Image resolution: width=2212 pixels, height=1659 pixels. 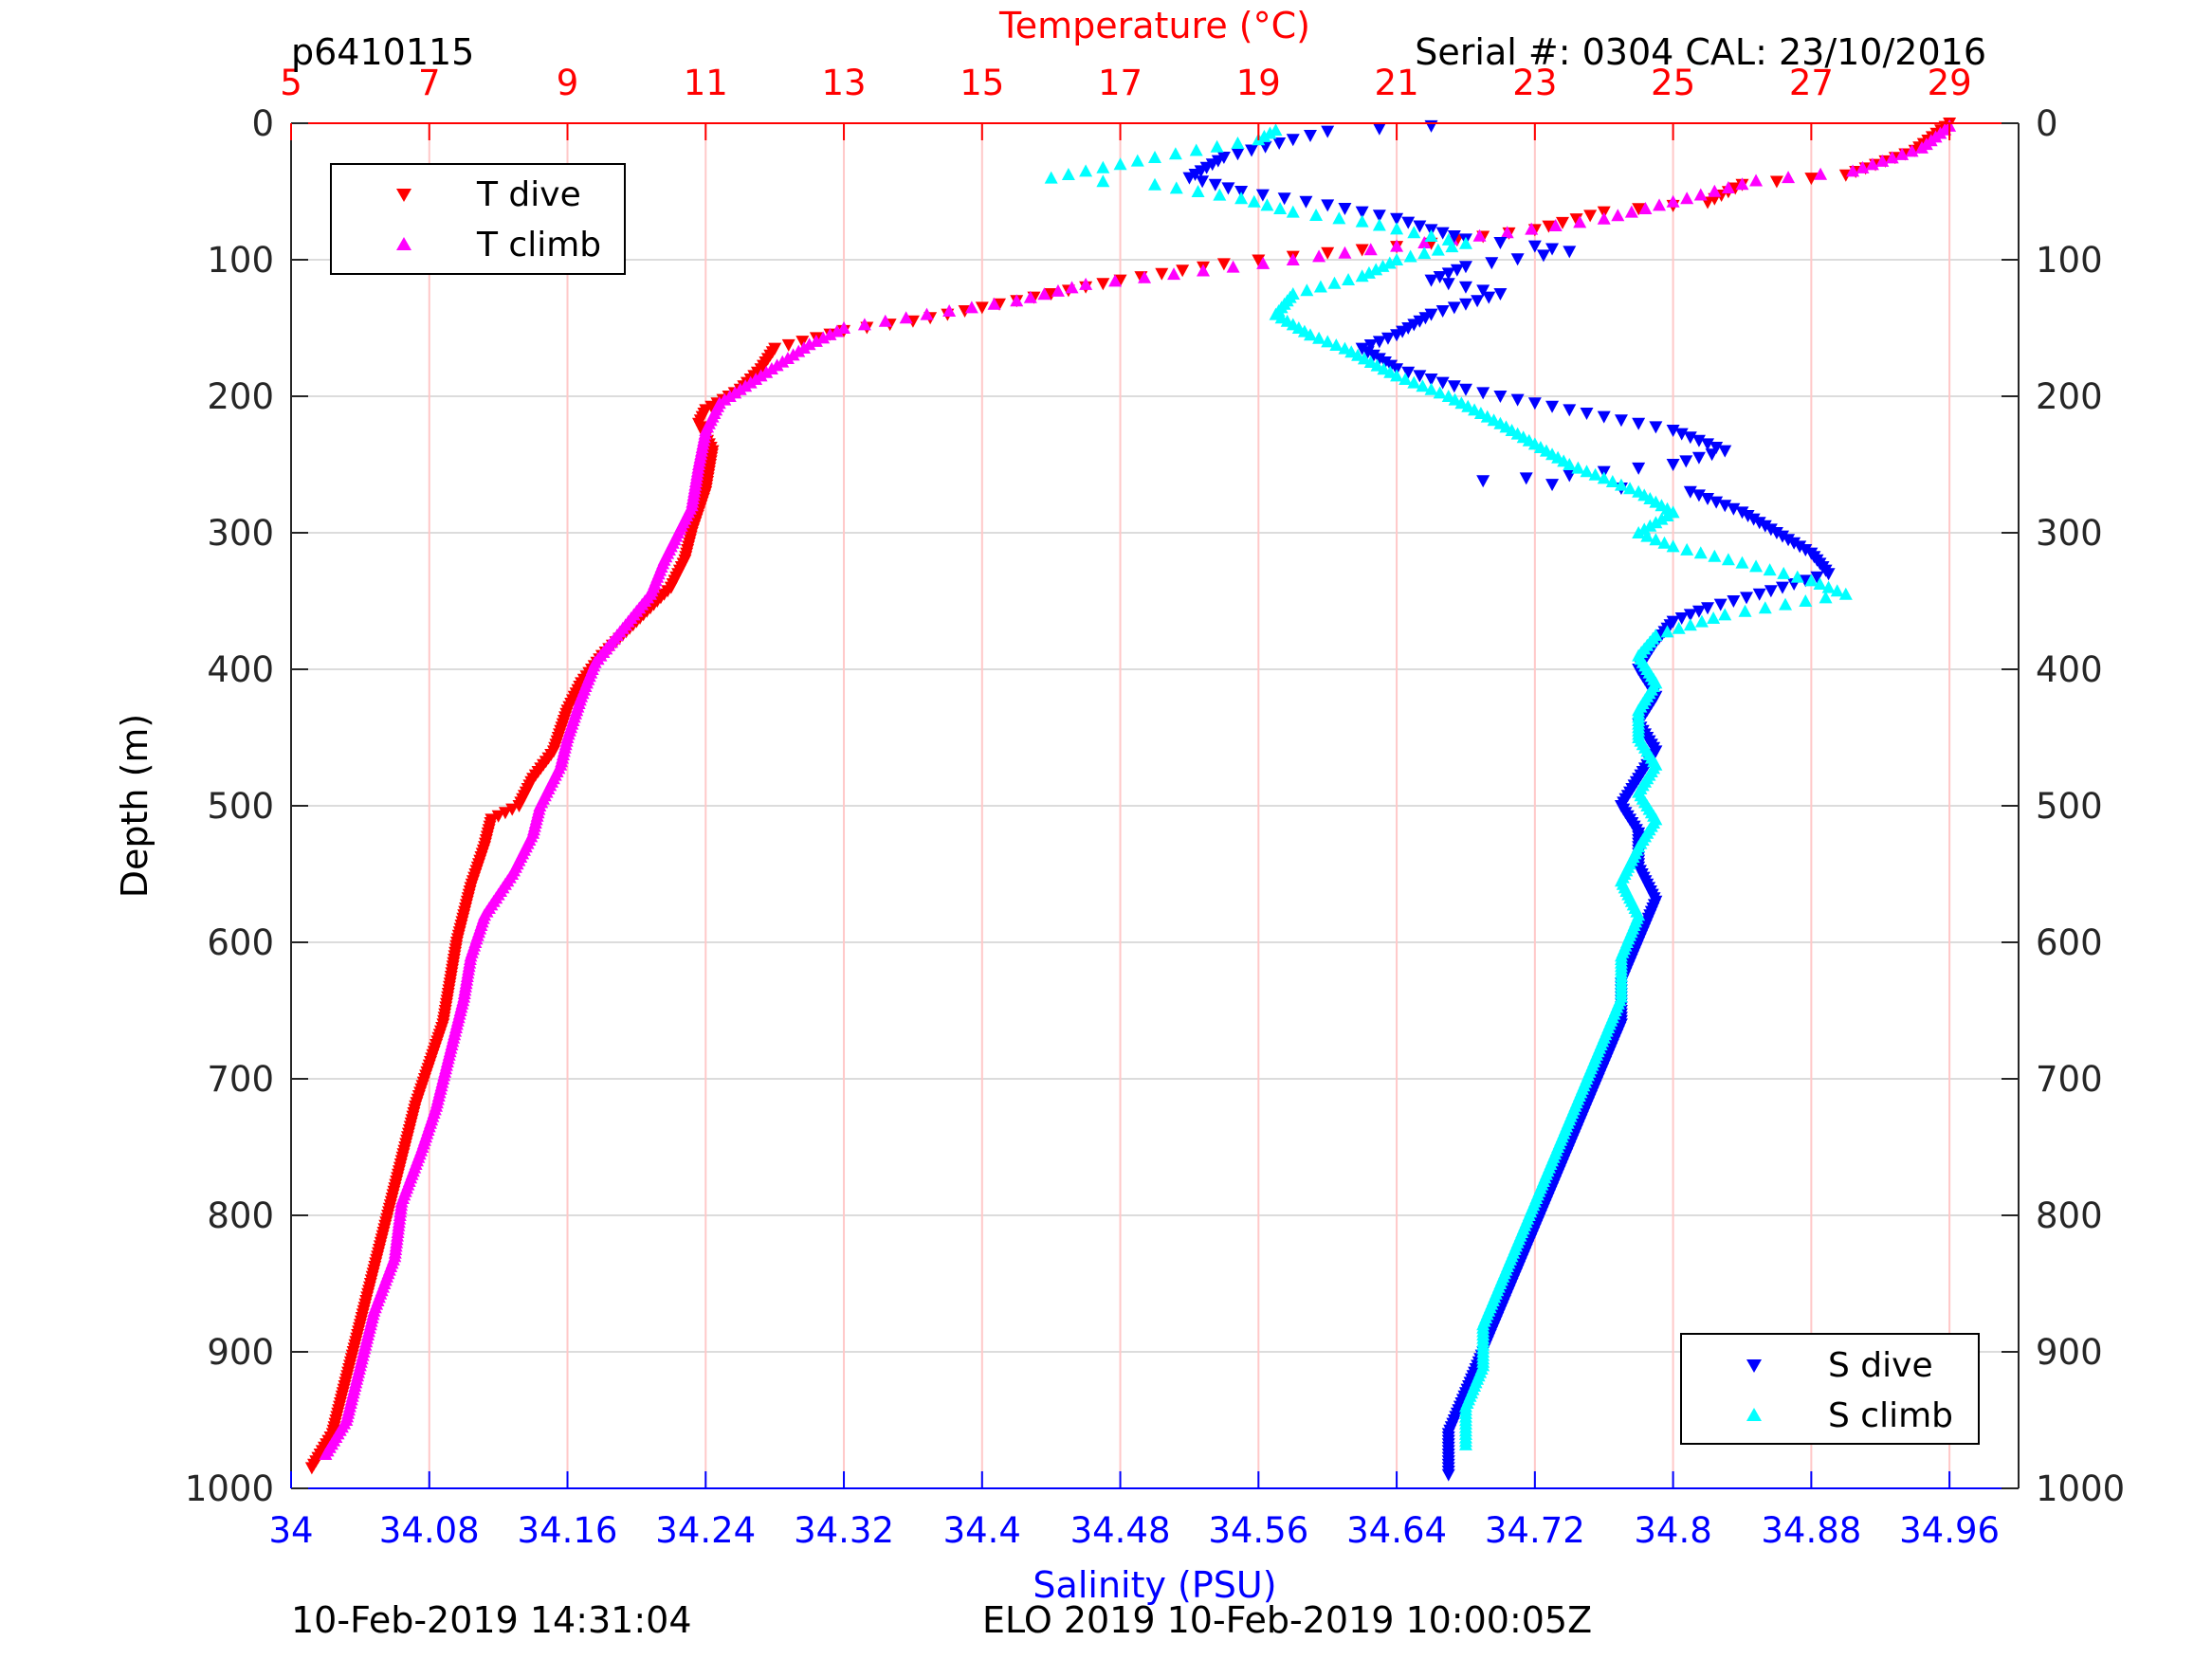 What do you see at coordinates (240, 1215) in the screenshot?
I see `y-tick-label-left: 800` at bounding box center [240, 1215].